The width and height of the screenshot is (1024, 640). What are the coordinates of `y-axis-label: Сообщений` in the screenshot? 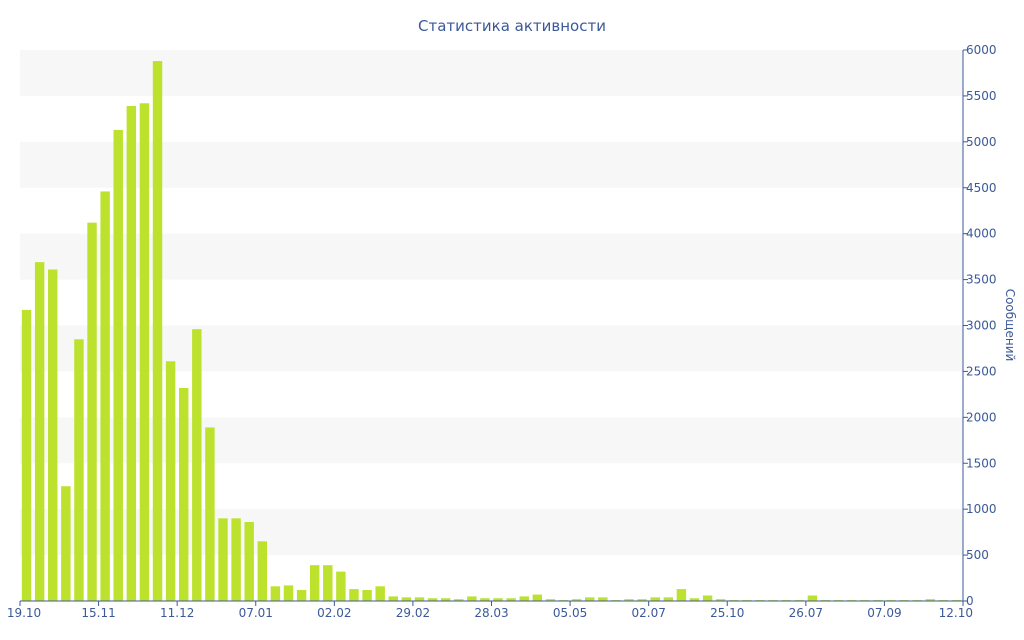 It's located at (1010, 325).